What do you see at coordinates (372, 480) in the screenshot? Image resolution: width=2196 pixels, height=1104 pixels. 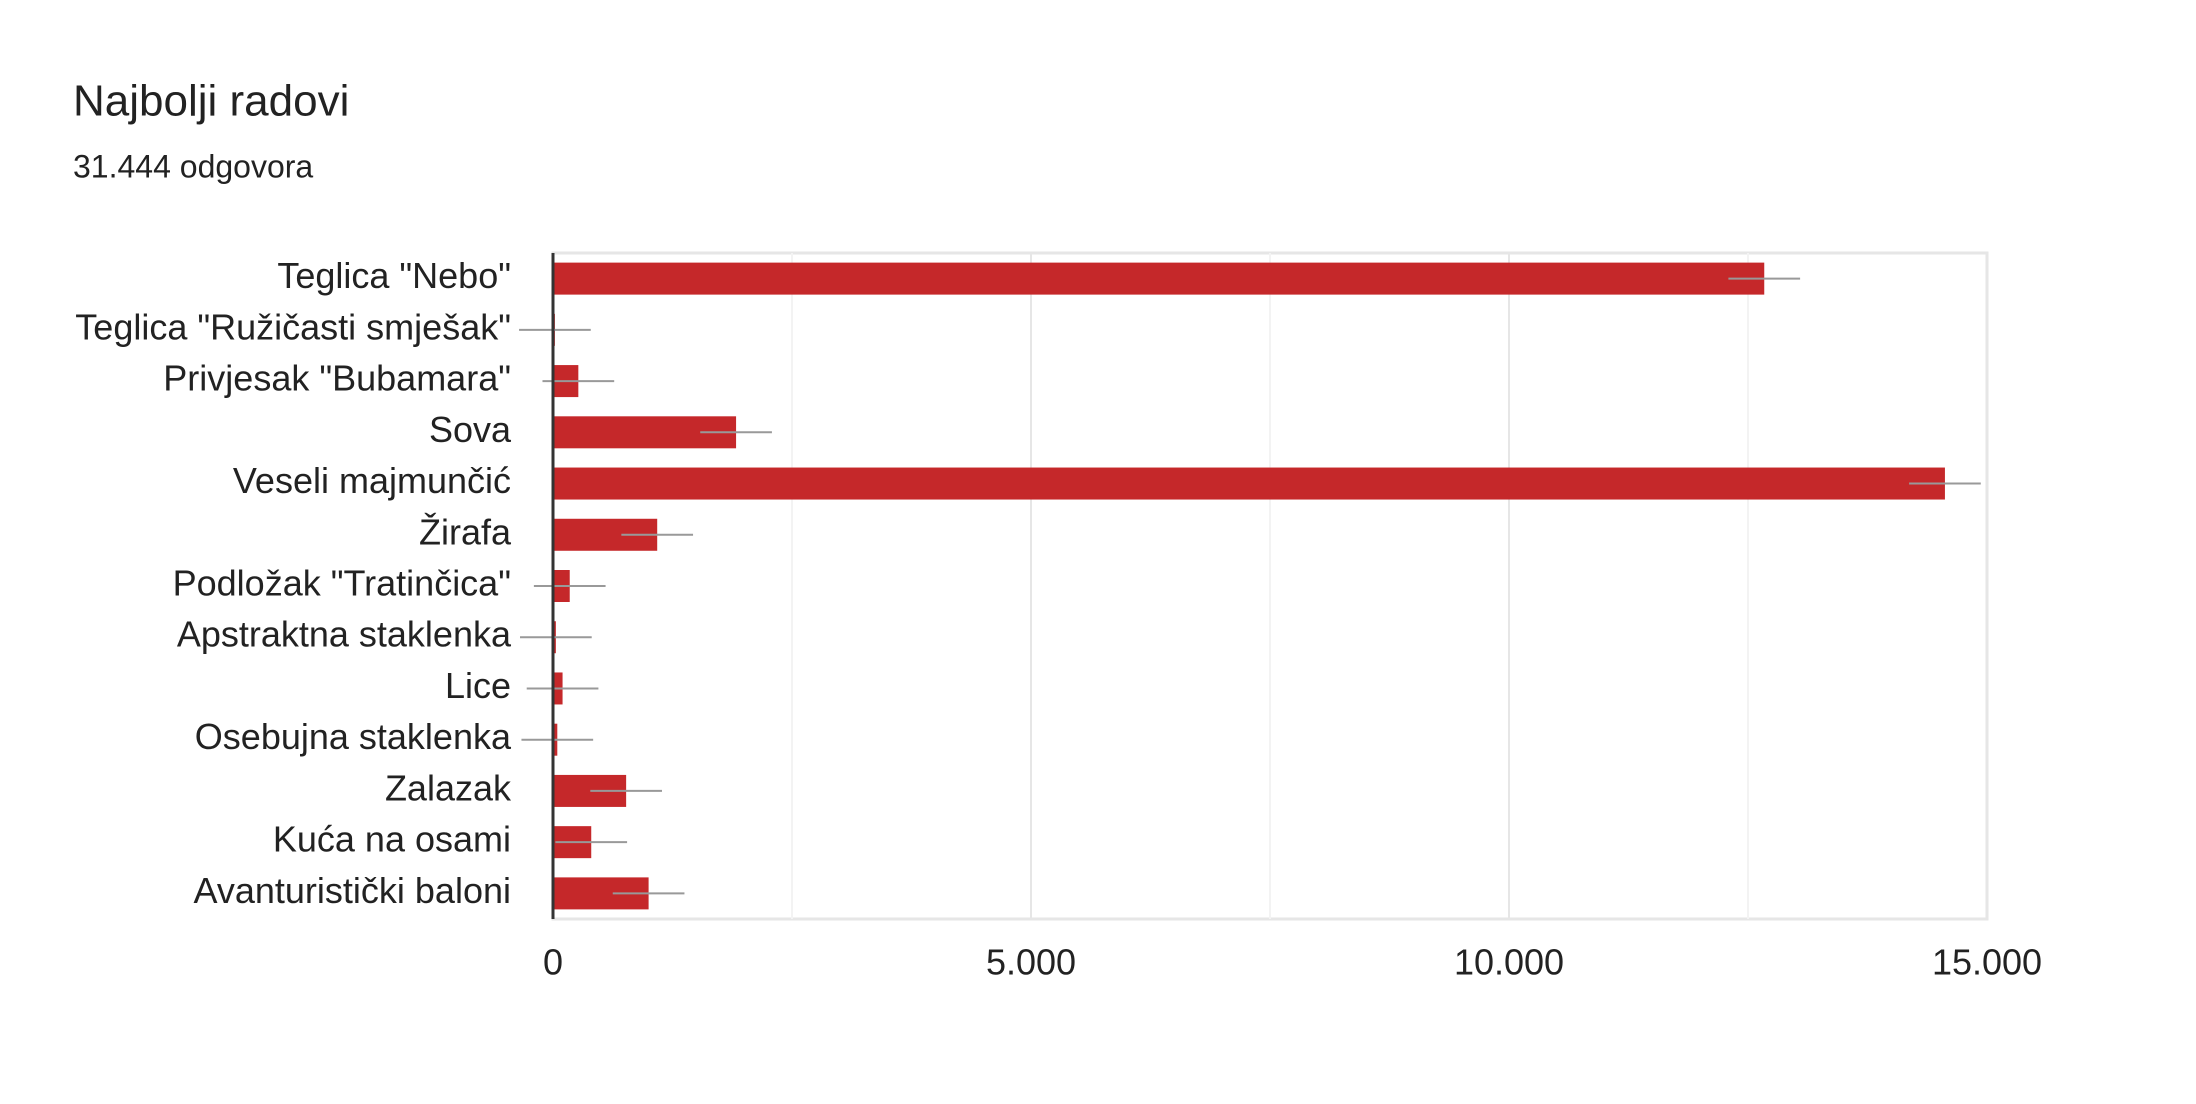 I see `y-tick-label: Veseli majmunčić` at bounding box center [372, 480].